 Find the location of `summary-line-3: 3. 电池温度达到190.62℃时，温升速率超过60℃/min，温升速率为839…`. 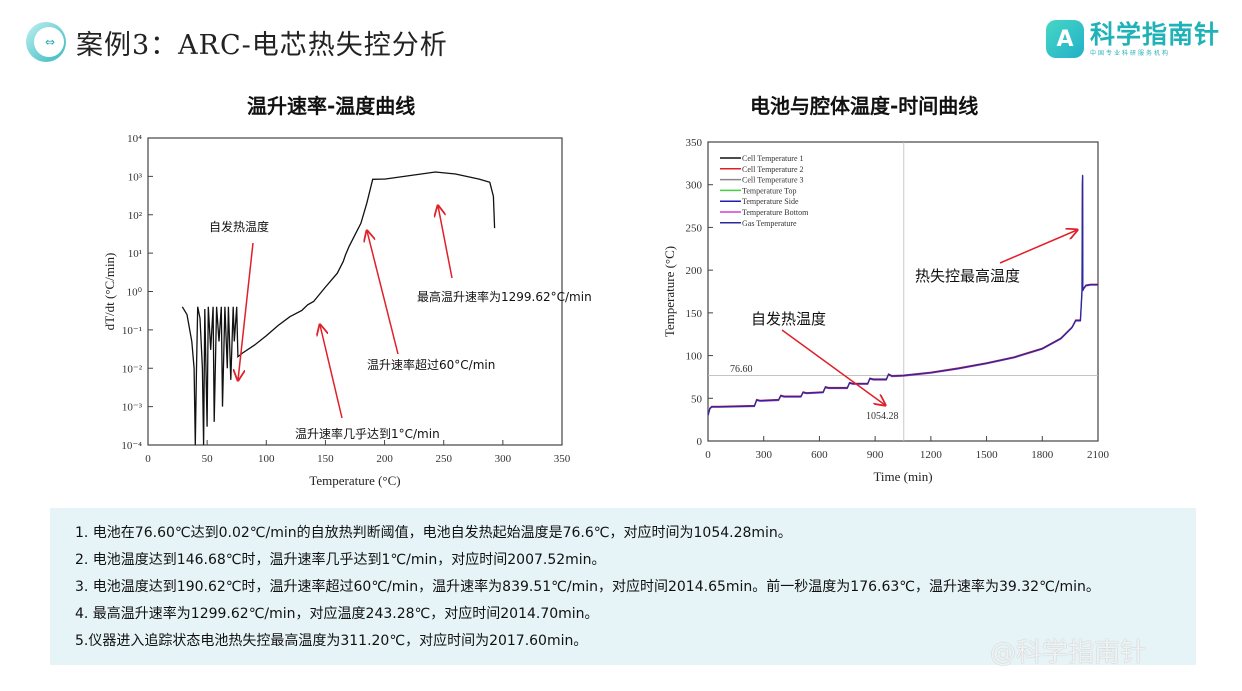

summary-line-3: 3. 电池温度达到190.62℃时，温升速率超过60℃/min，温升速率为839… is located at coordinates (587, 587).